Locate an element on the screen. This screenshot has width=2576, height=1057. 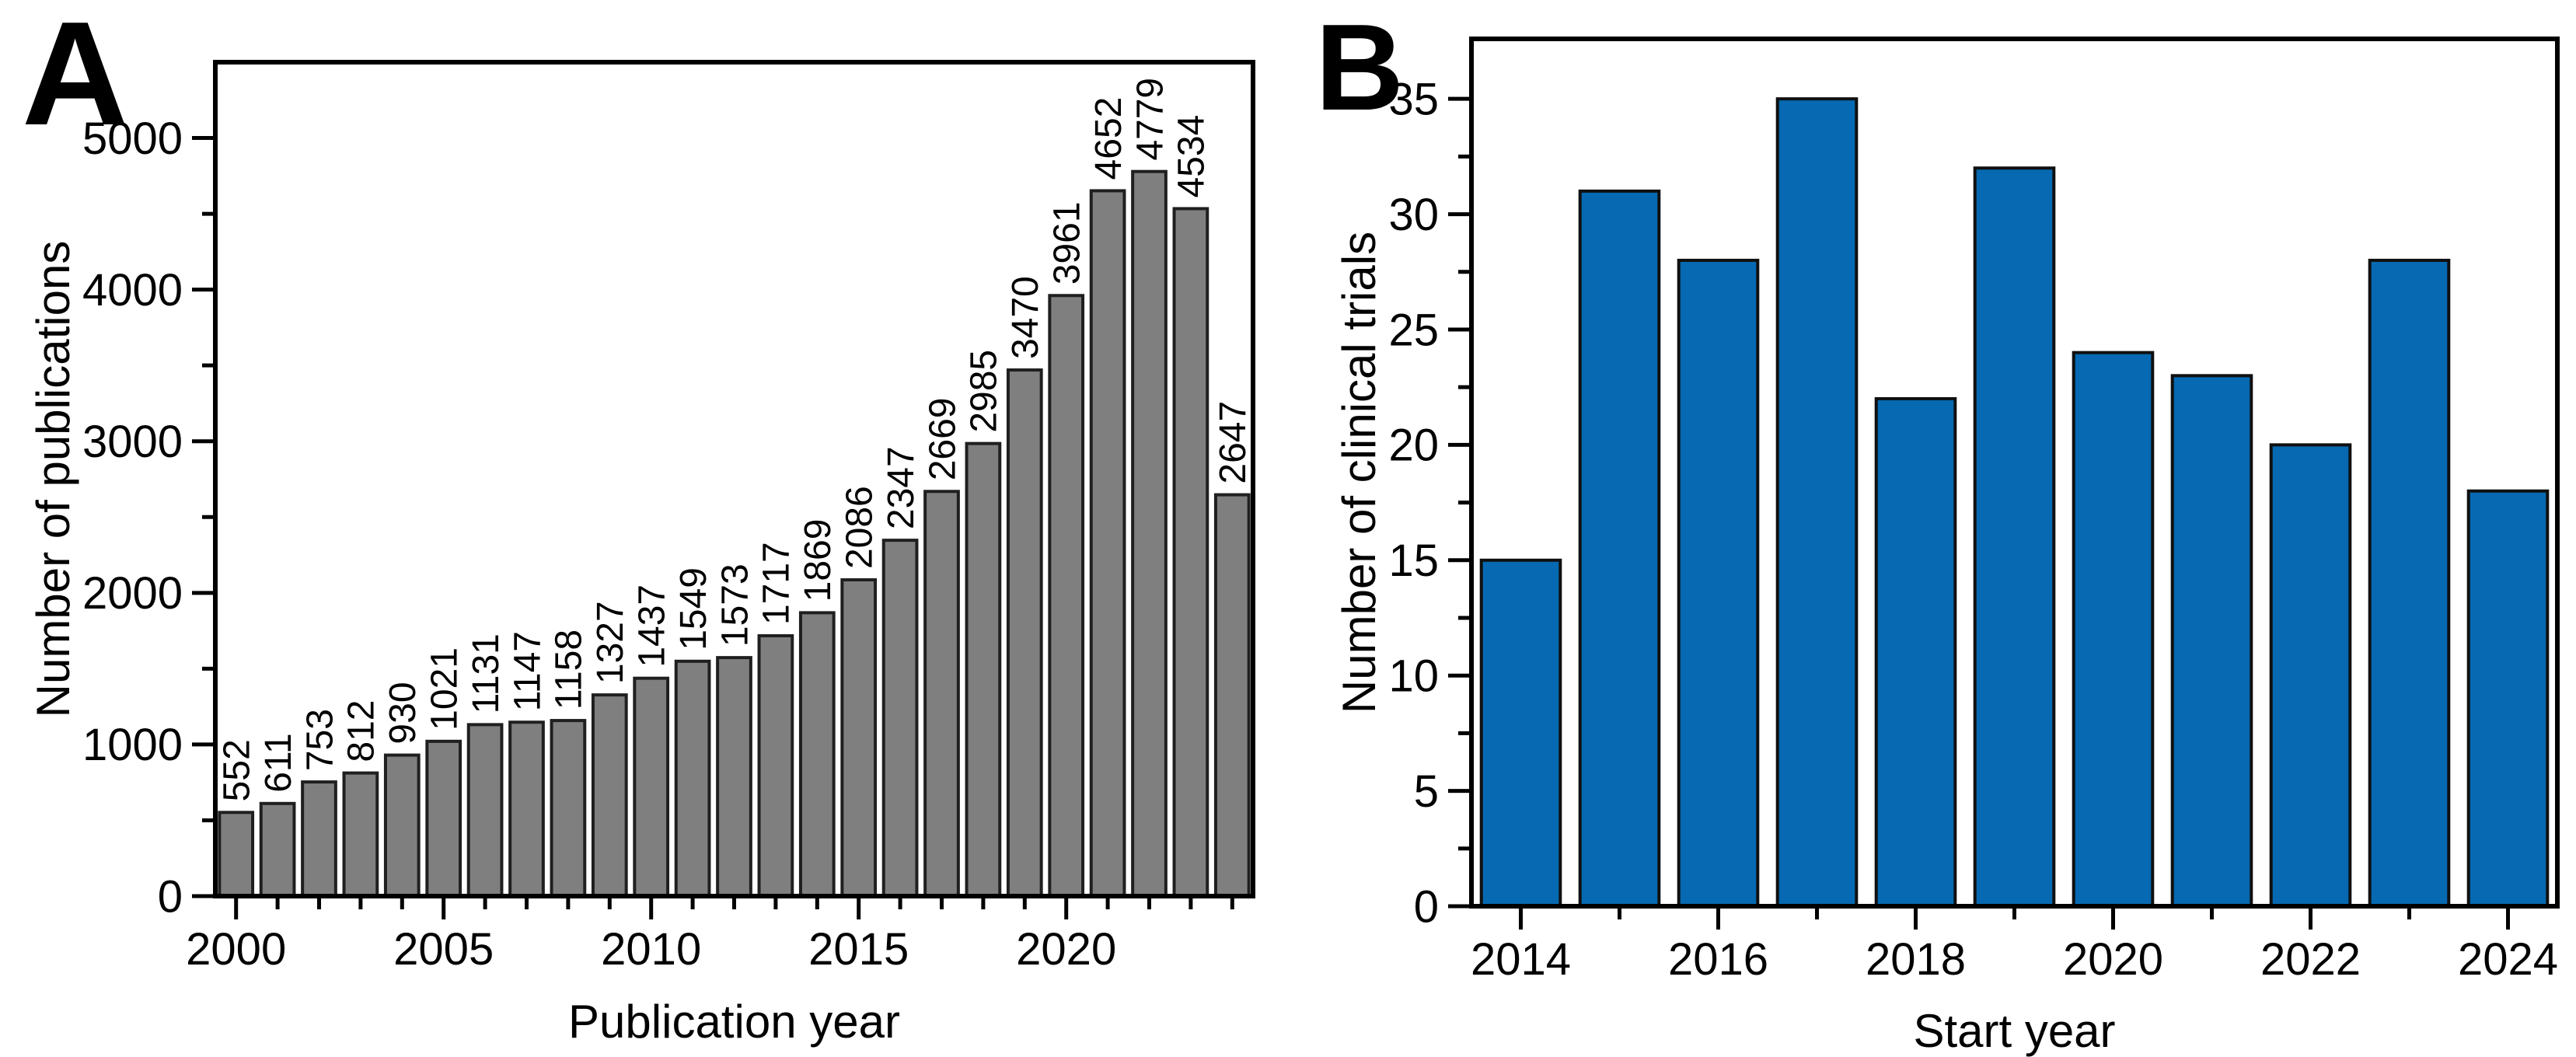
panel-a-letter: A is located at coordinates (76, 78).